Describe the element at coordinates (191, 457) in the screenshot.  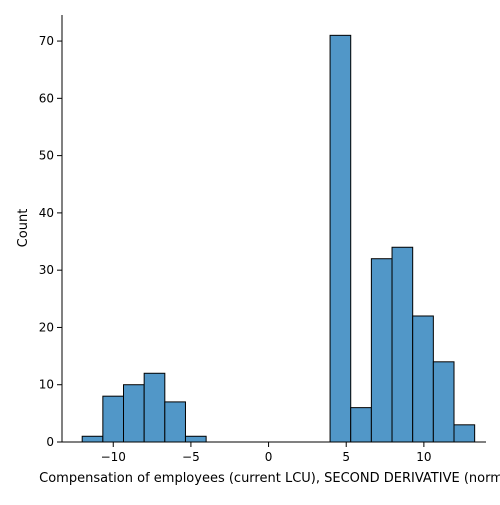
I see `x-tick-label: −5` at that location.